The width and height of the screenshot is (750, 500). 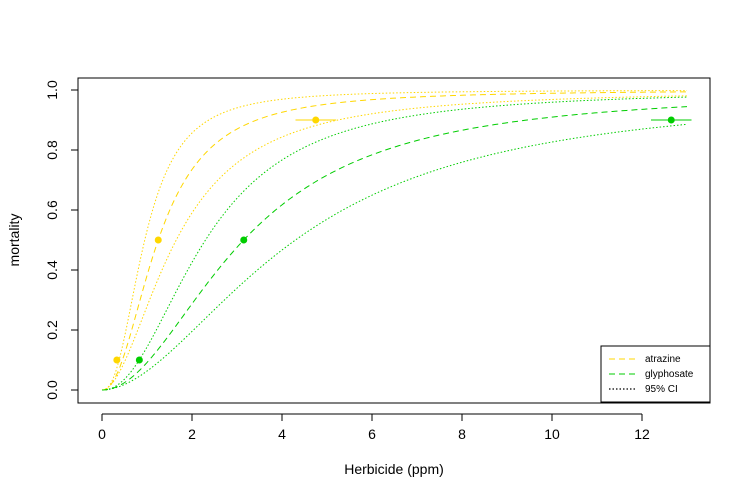 I want to click on y-axis-title: mortality, so click(x=14, y=240).